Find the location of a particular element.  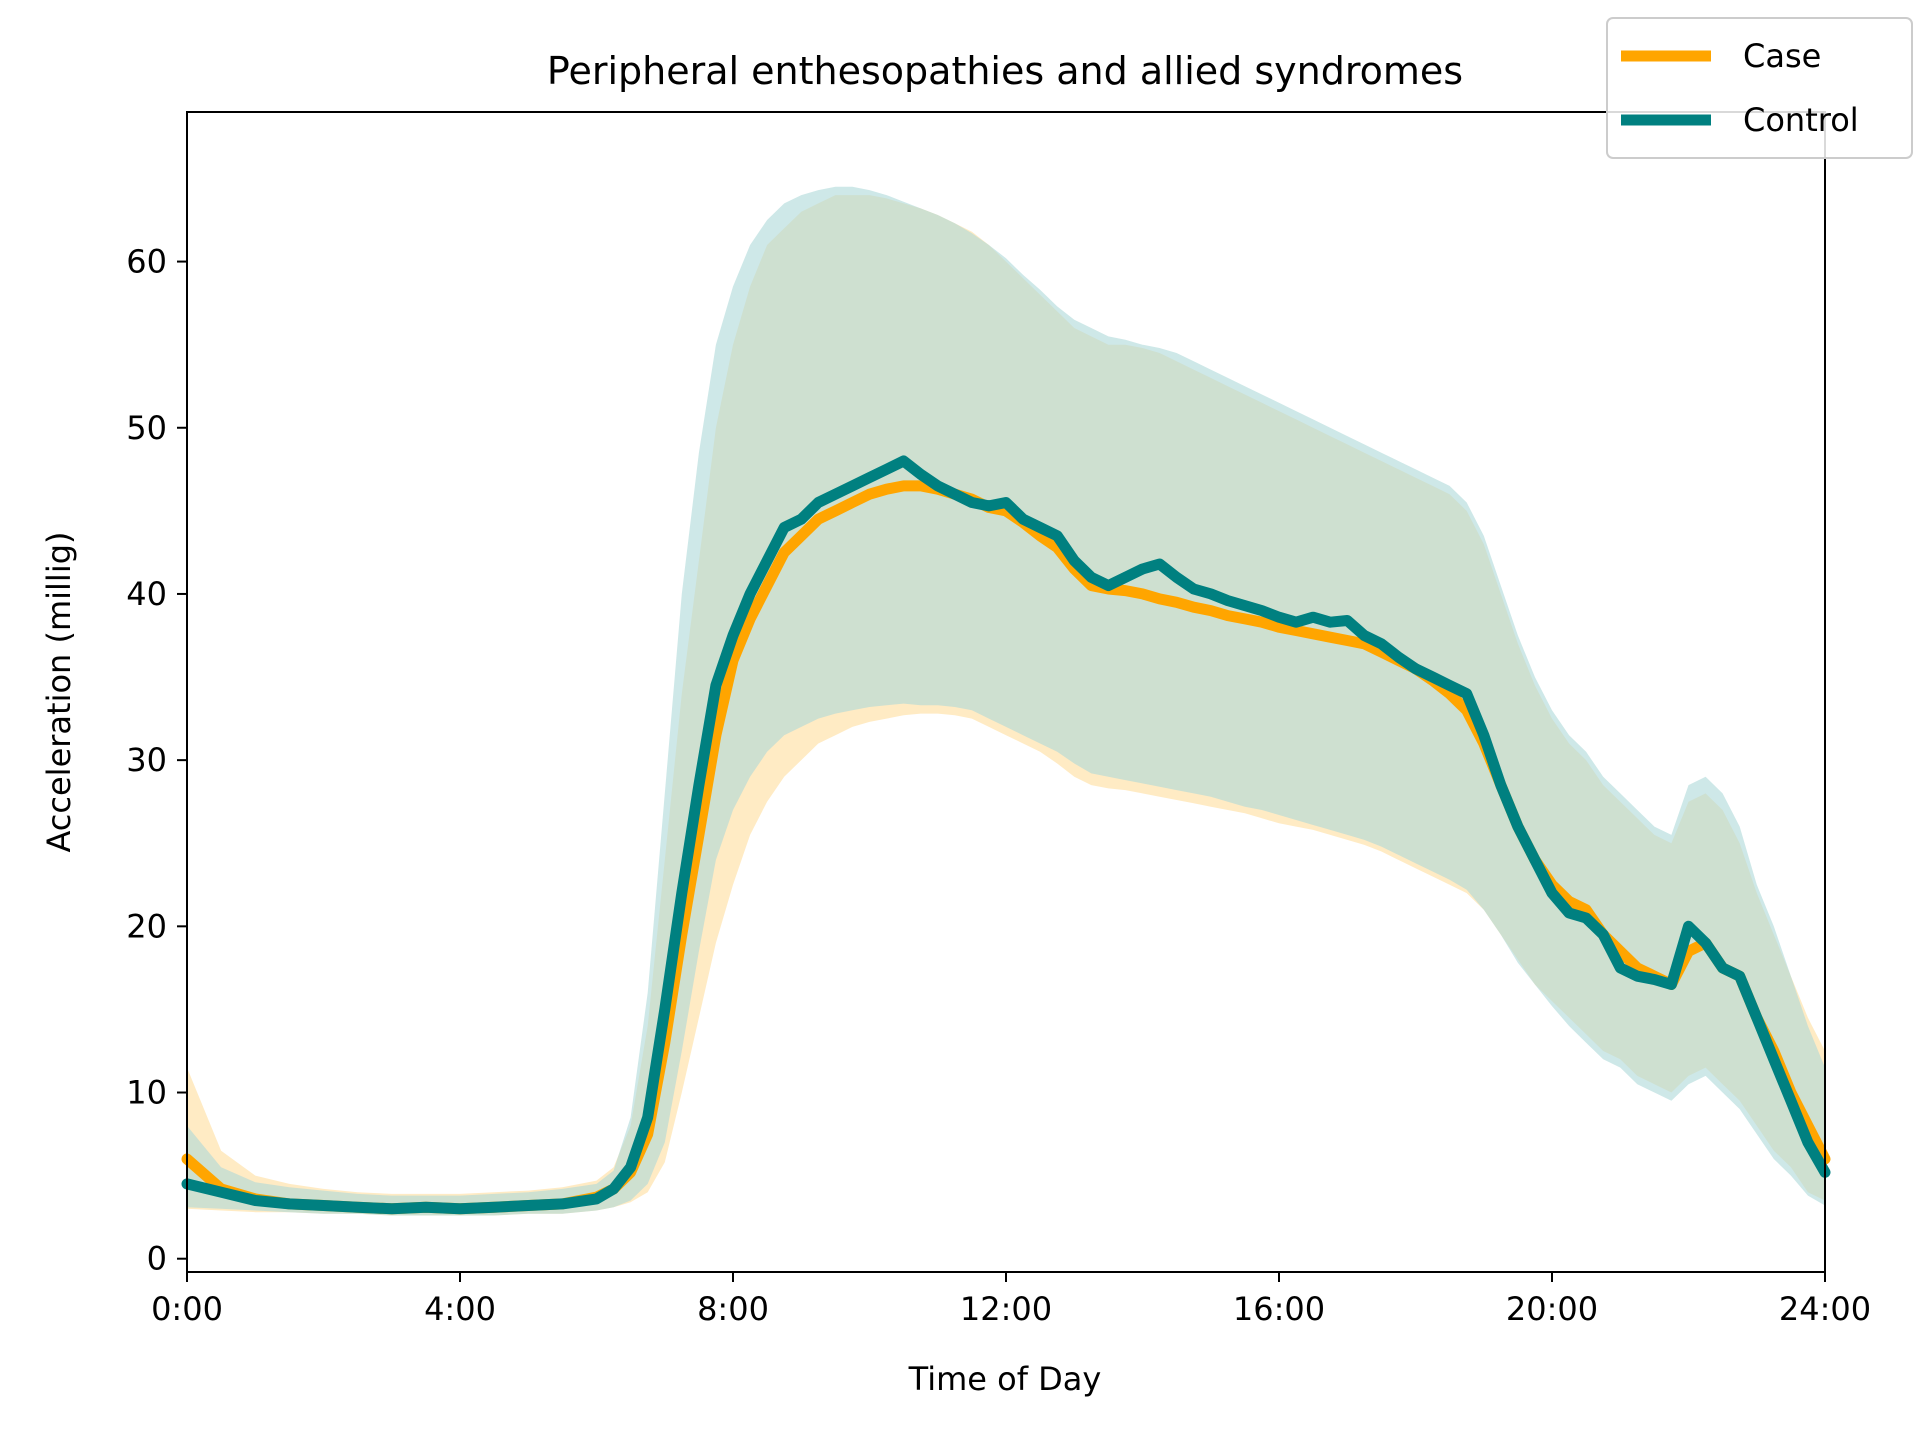

x-axis-label: Time of Day is located at coordinates (1005, 1379).